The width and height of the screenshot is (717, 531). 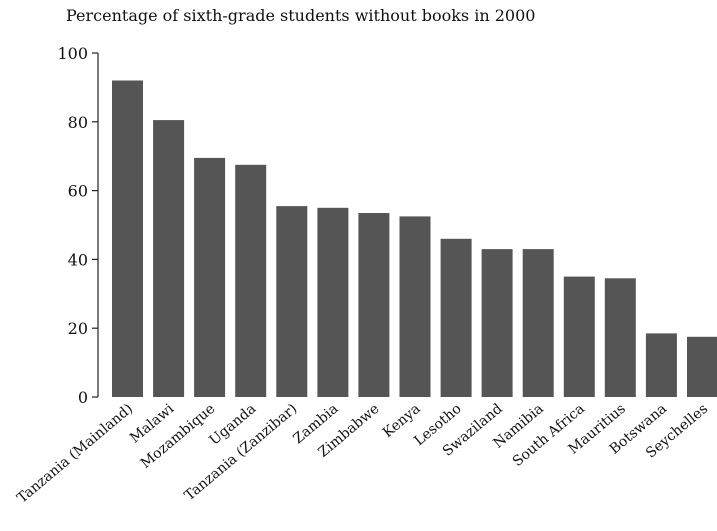 What do you see at coordinates (78, 191) in the screenshot?
I see `y-tick-label: 60` at bounding box center [78, 191].